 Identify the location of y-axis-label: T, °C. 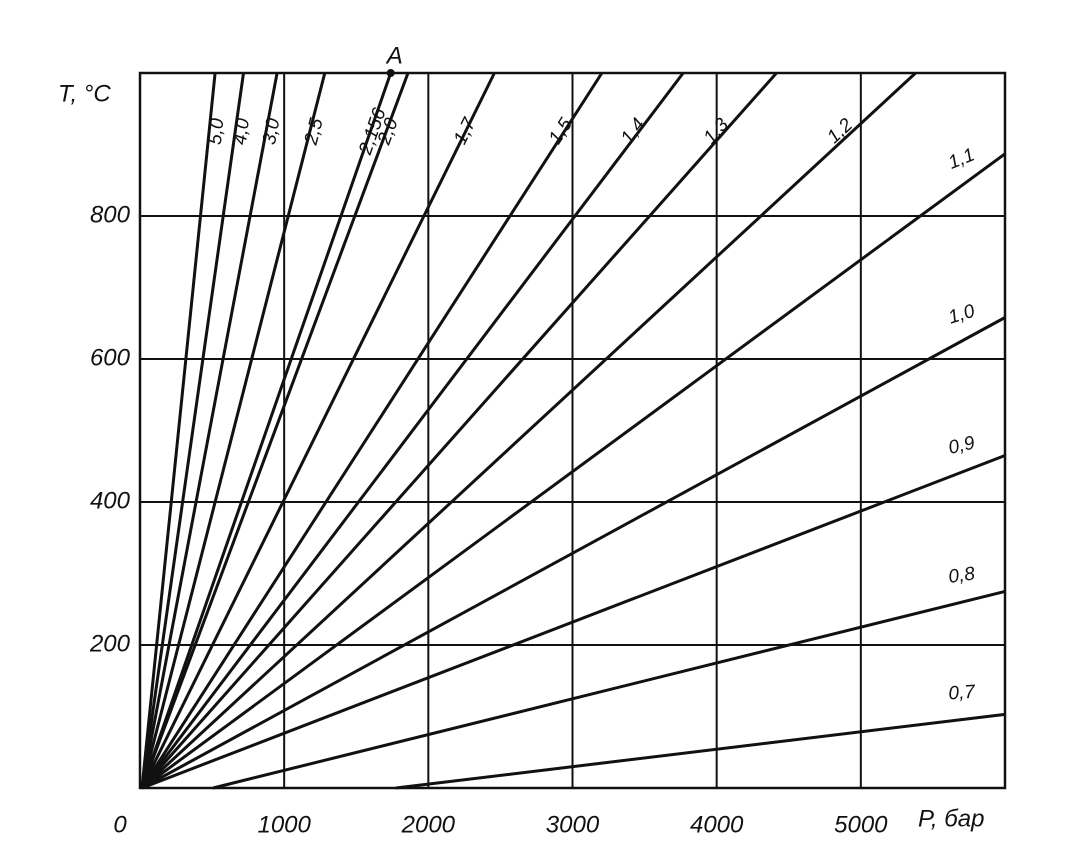
(84, 93).